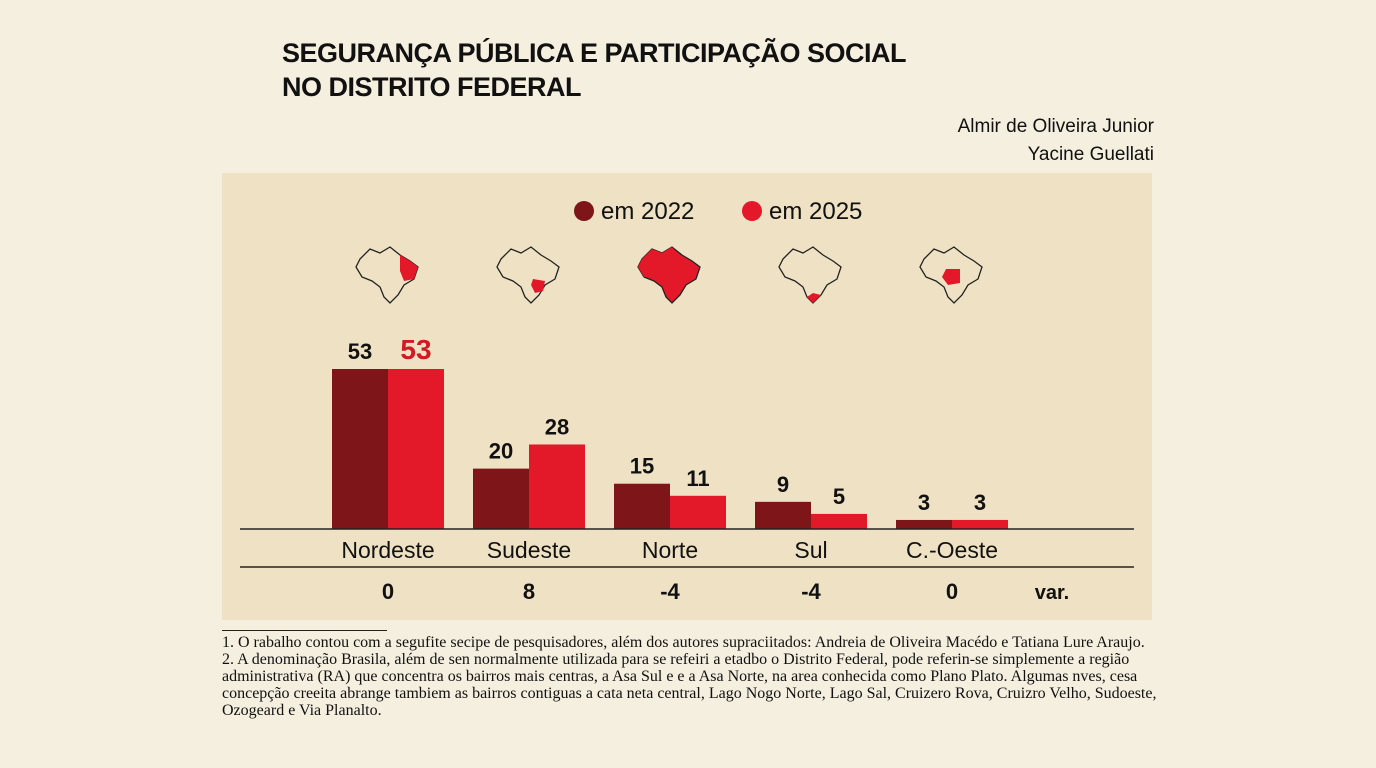  I want to click on variation-Norte: -4, so click(670, 591).